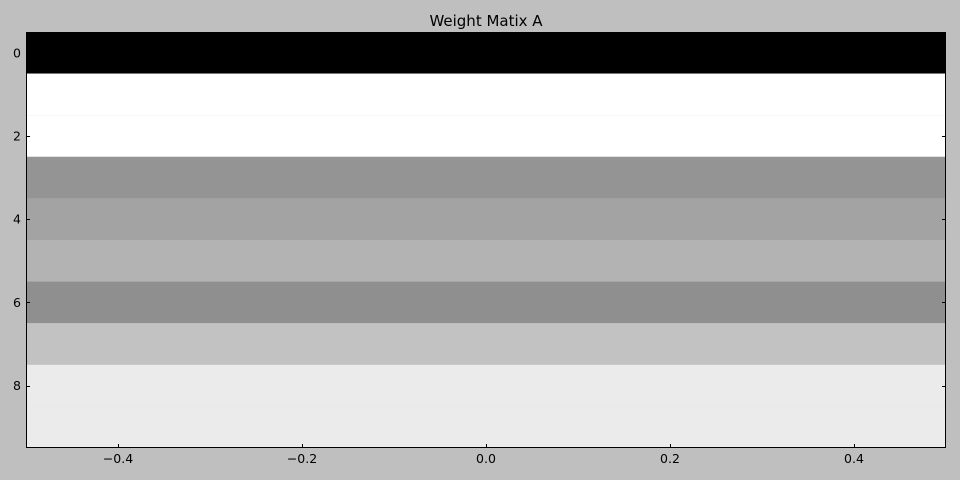 The height and width of the screenshot is (480, 960). I want to click on y-tick-label: 6, so click(17, 302).